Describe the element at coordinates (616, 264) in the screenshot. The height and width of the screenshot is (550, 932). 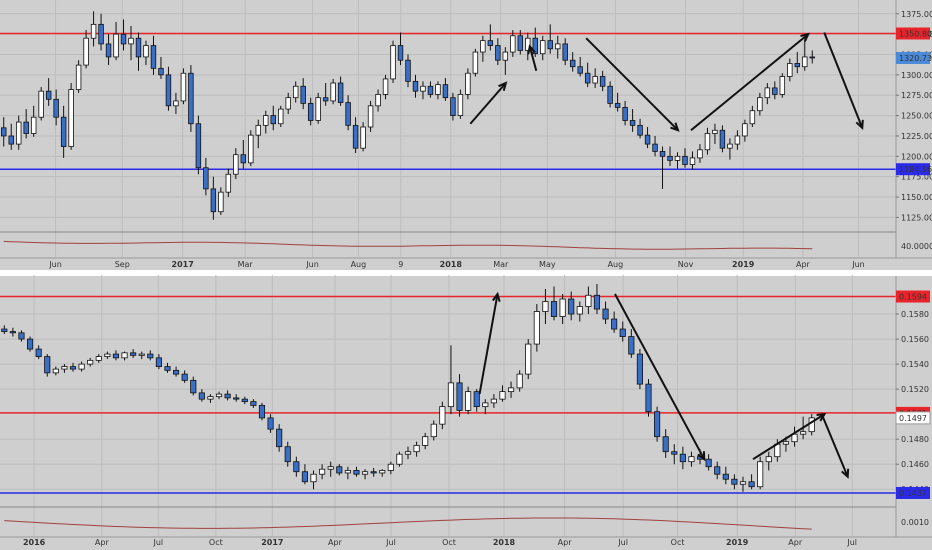
I see `x-tick-label: Aug` at that location.